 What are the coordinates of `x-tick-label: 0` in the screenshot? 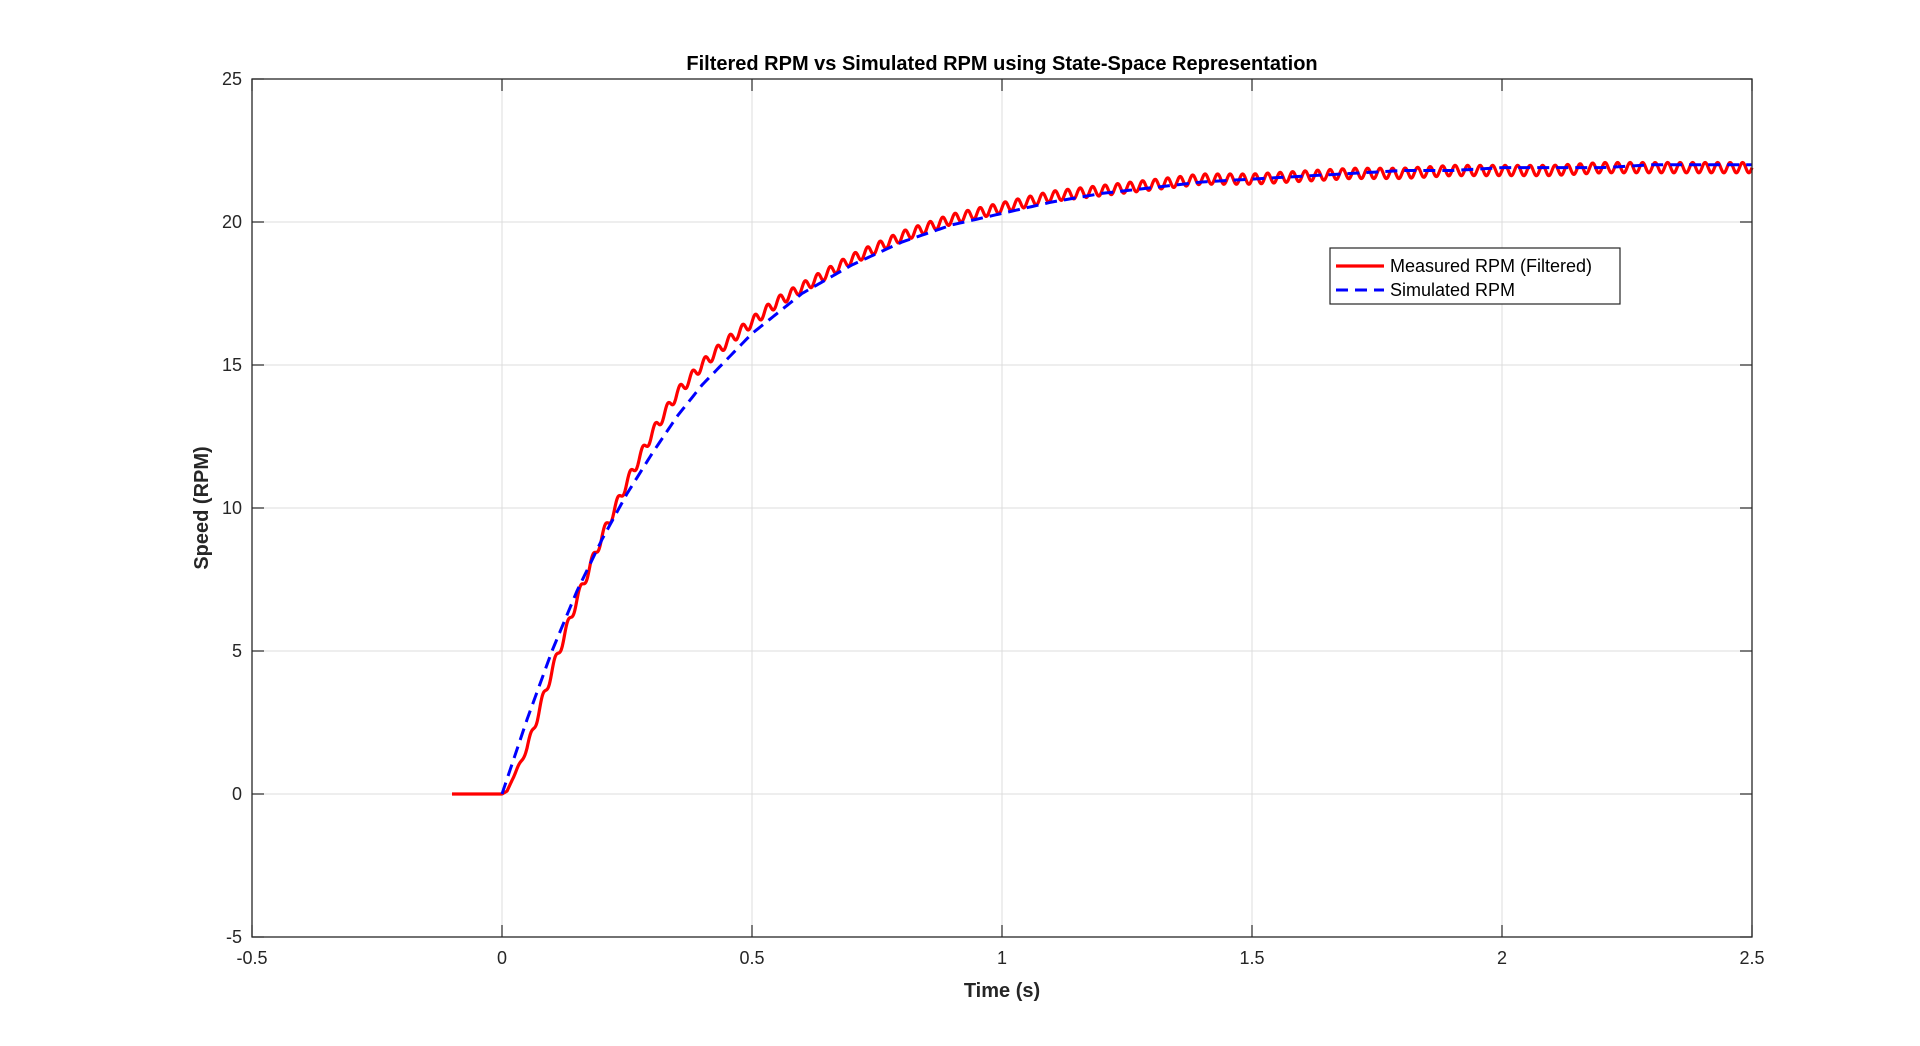 It's located at (502, 958).